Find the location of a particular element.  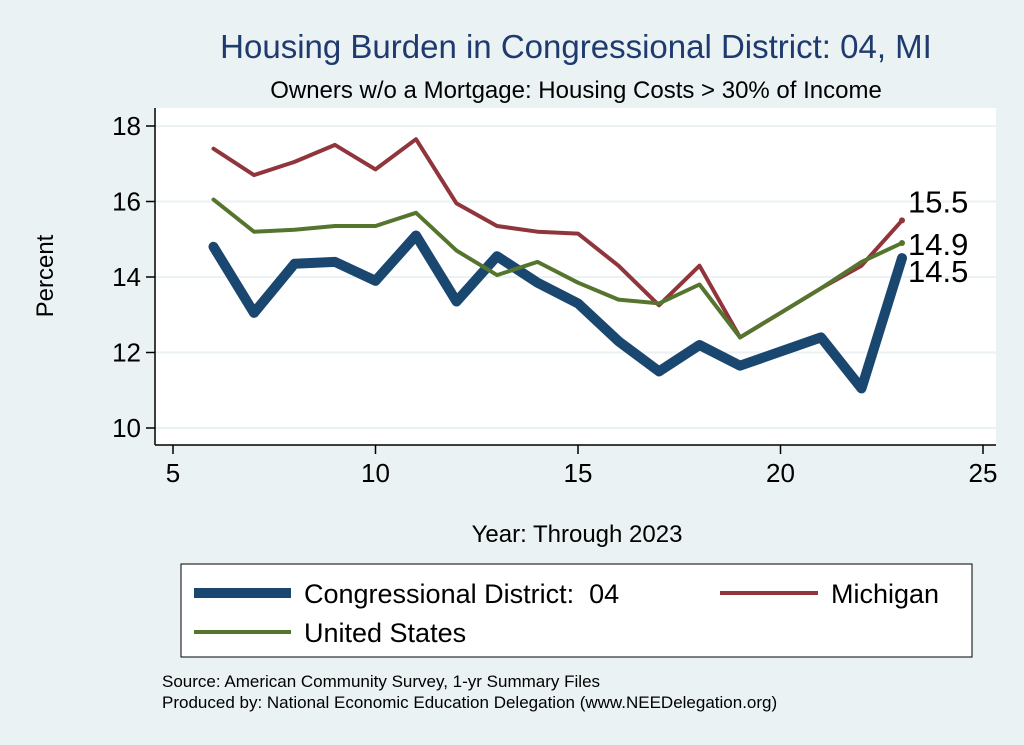

y-tick-label: 18 is located at coordinates (126, 126).